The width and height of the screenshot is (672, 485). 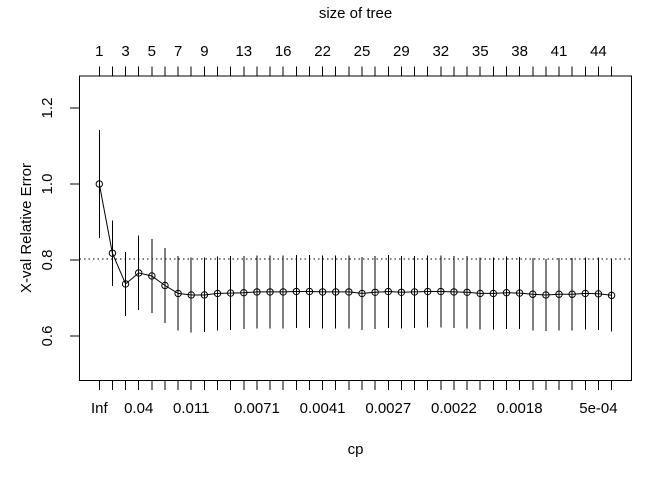 What do you see at coordinates (47, 108) in the screenshot?
I see `y-axis-tick-label: 1.2` at bounding box center [47, 108].